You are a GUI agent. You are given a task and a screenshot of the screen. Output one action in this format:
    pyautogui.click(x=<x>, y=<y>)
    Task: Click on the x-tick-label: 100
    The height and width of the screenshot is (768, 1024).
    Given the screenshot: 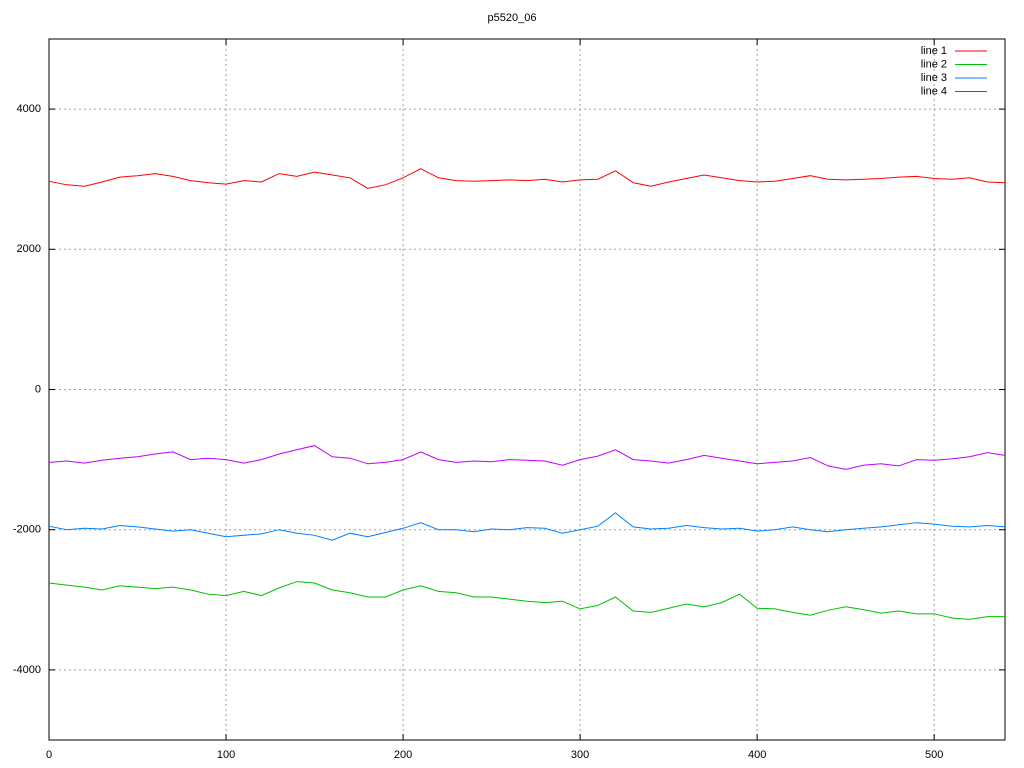 What is the action you would take?
    pyautogui.click(x=226, y=755)
    